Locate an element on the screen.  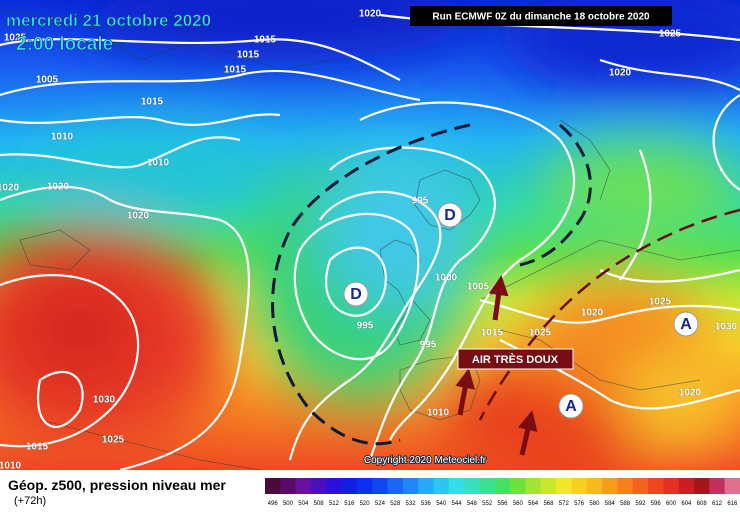
colorbar-label: 608 is located at coordinates (702, 504).